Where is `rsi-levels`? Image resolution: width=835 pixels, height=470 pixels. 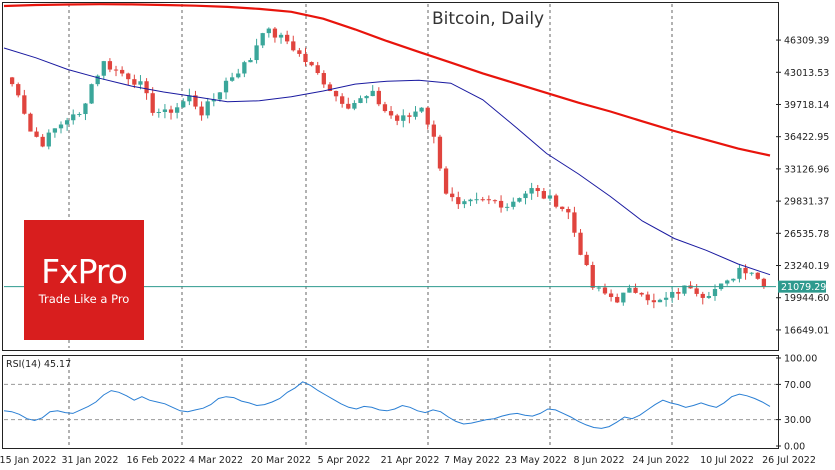 rsi-levels is located at coordinates (390, 402).